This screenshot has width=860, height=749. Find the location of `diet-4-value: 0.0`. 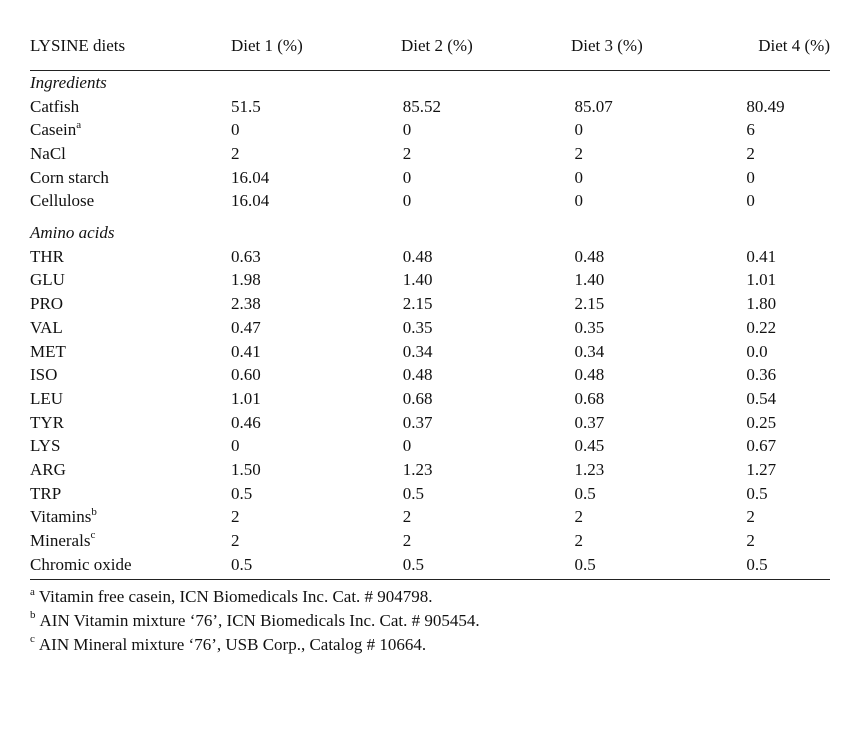

diet-4-value: 0.0 is located at coordinates (757, 351).